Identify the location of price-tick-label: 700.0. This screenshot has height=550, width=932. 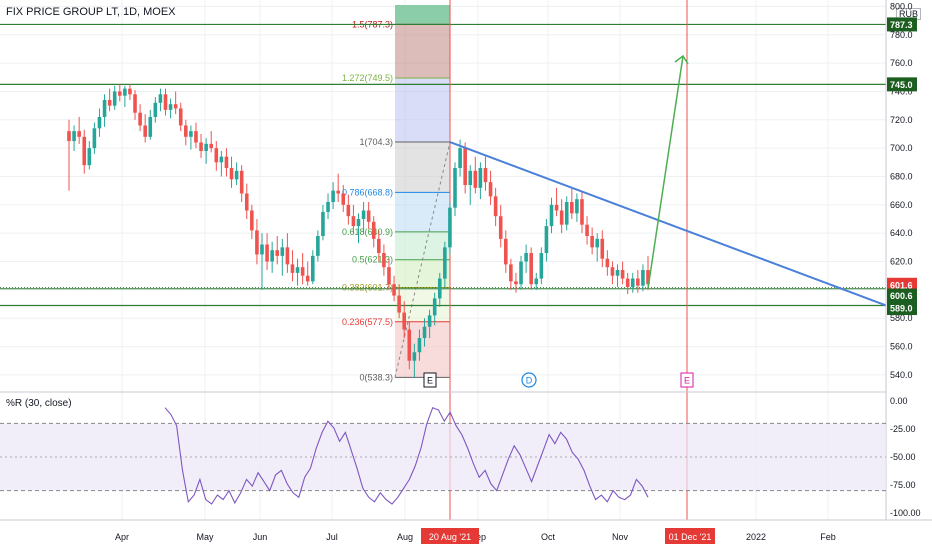
(901, 148).